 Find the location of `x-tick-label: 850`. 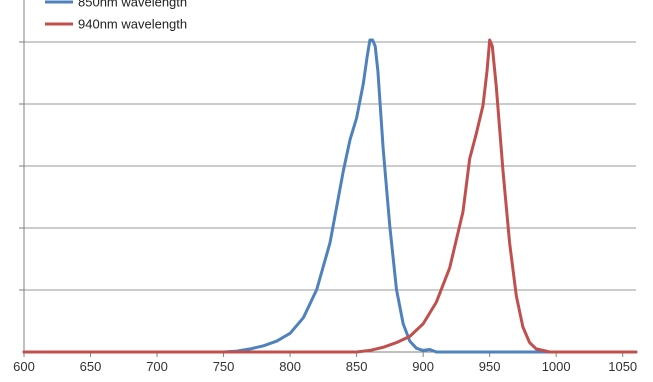

x-tick-label: 850 is located at coordinates (357, 366).